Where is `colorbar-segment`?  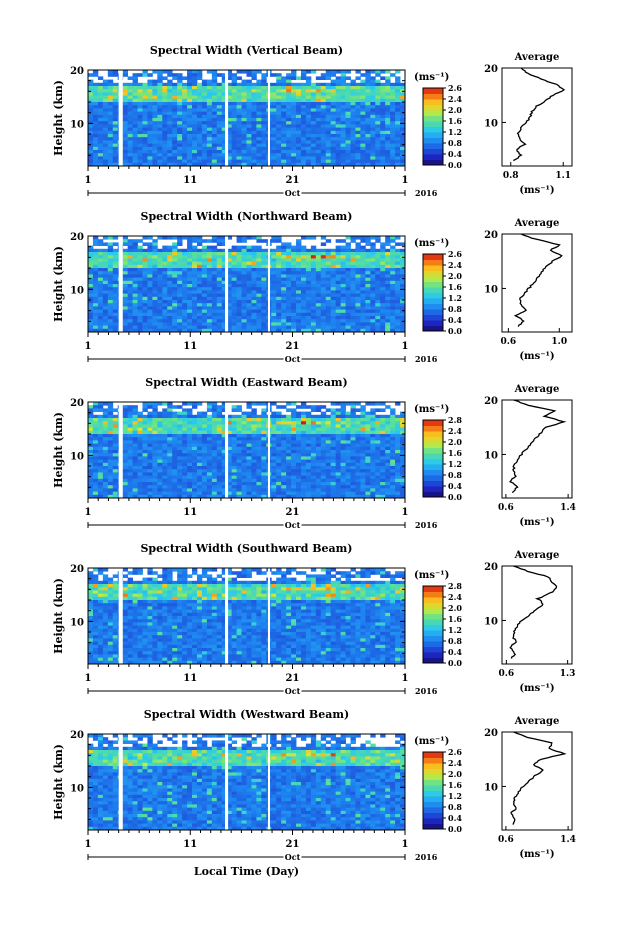 colorbar-segment is located at coordinates (433, 157).